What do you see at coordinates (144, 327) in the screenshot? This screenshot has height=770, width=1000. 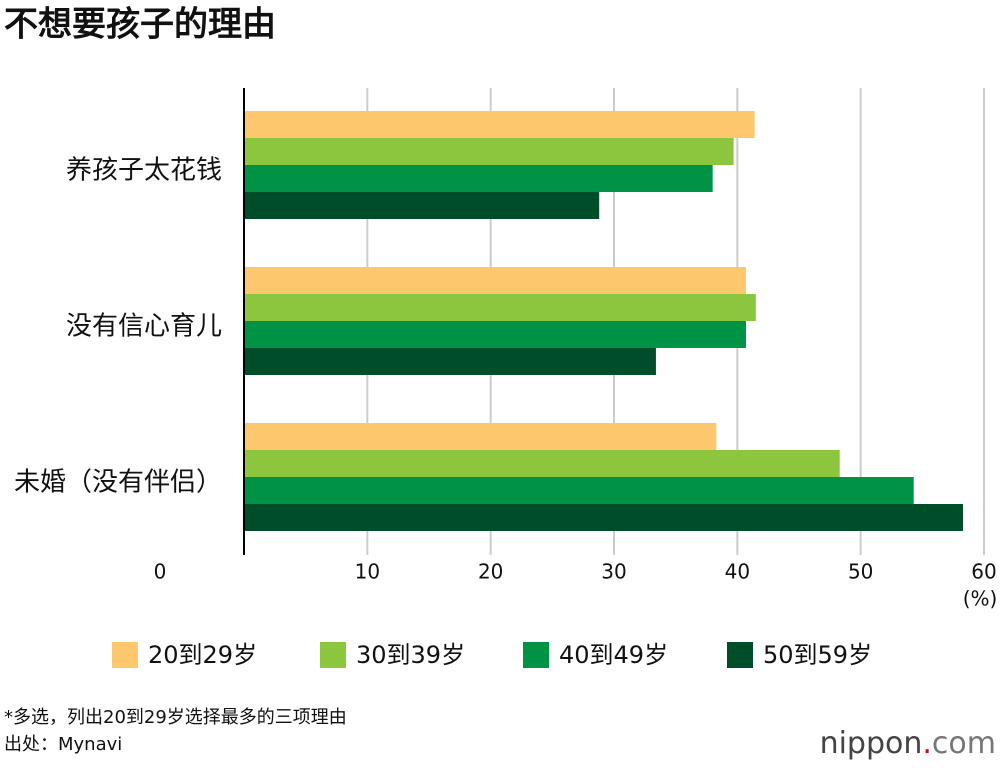 I see `y-tick-label: 没有信心育儿` at bounding box center [144, 327].